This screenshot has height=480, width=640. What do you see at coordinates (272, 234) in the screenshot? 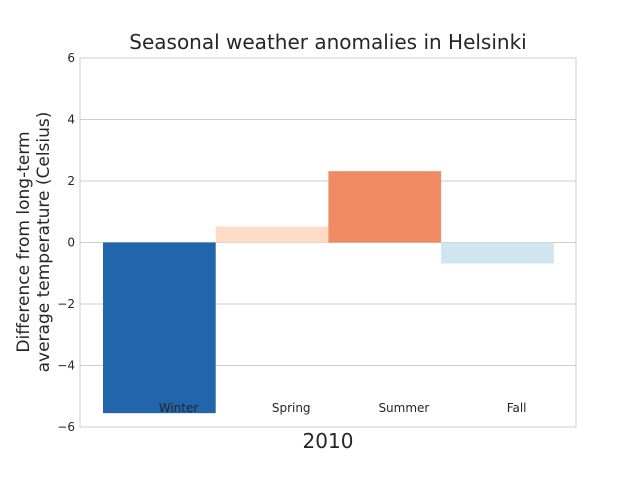
I see `bar-spring` at bounding box center [272, 234].